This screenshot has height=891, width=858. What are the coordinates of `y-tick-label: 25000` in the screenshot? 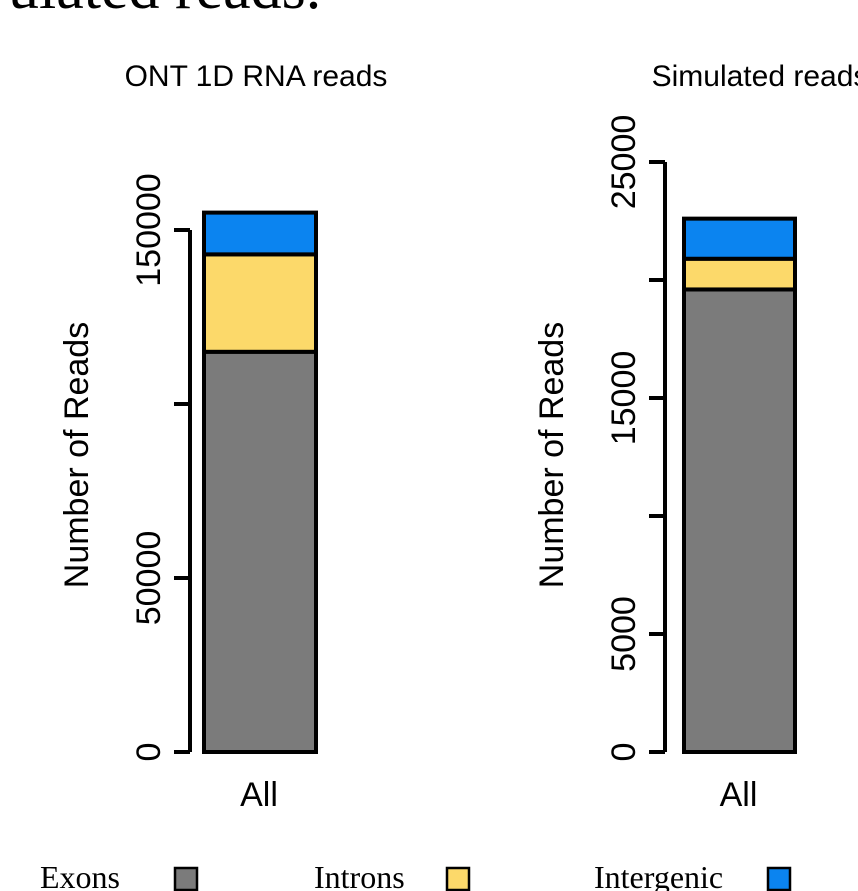 It's located at (624, 162).